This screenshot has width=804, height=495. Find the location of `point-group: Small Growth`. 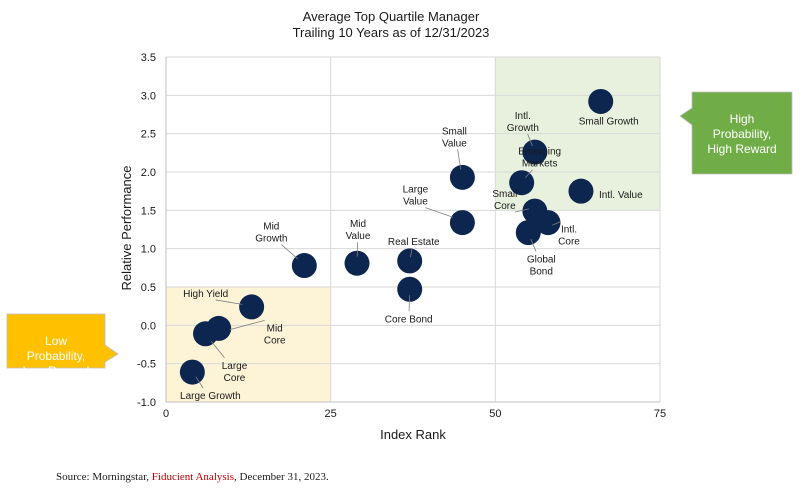

point-group: Small Growth is located at coordinates (609, 107).